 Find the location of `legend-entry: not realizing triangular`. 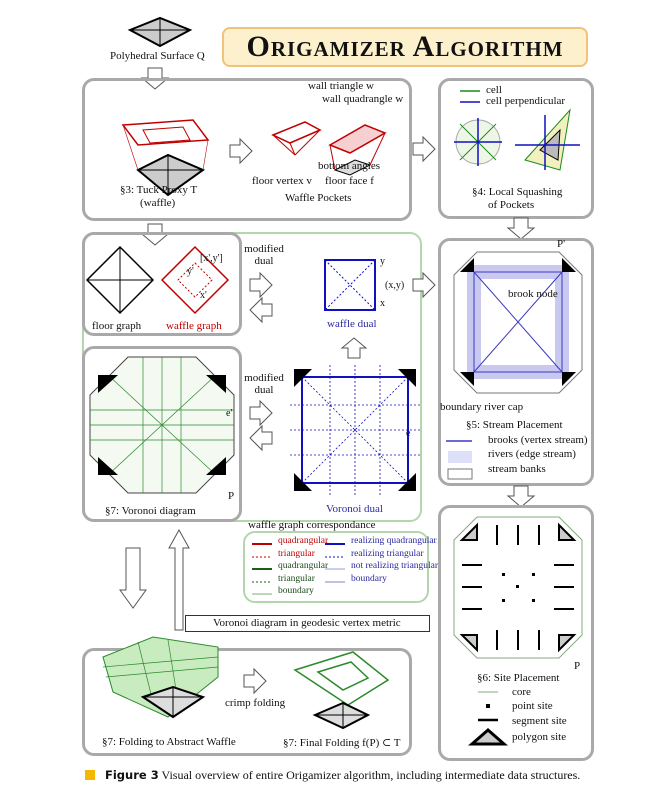

legend-entry: not realizing triangular is located at coordinates (395, 566).